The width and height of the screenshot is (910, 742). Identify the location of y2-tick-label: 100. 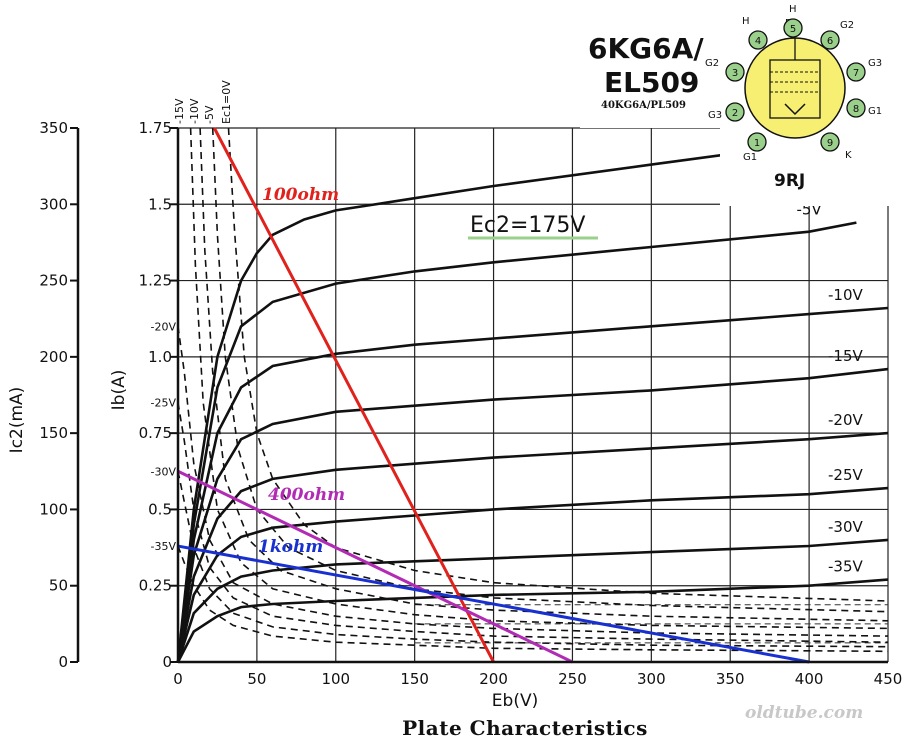
(53, 509).